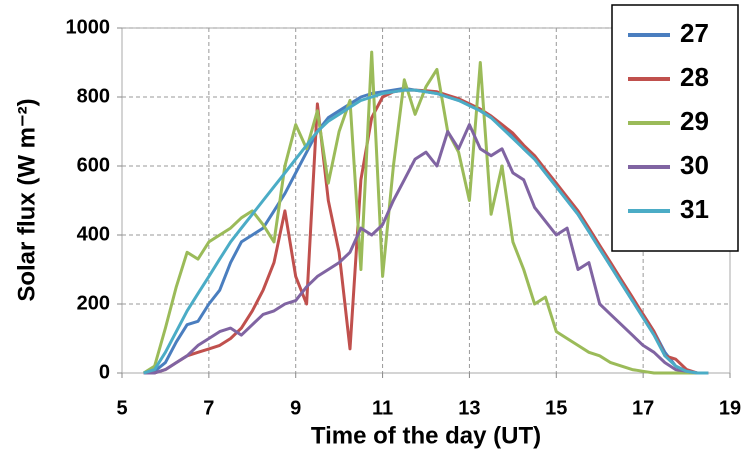  I want to click on y-tick-label: 400, so click(93, 234).